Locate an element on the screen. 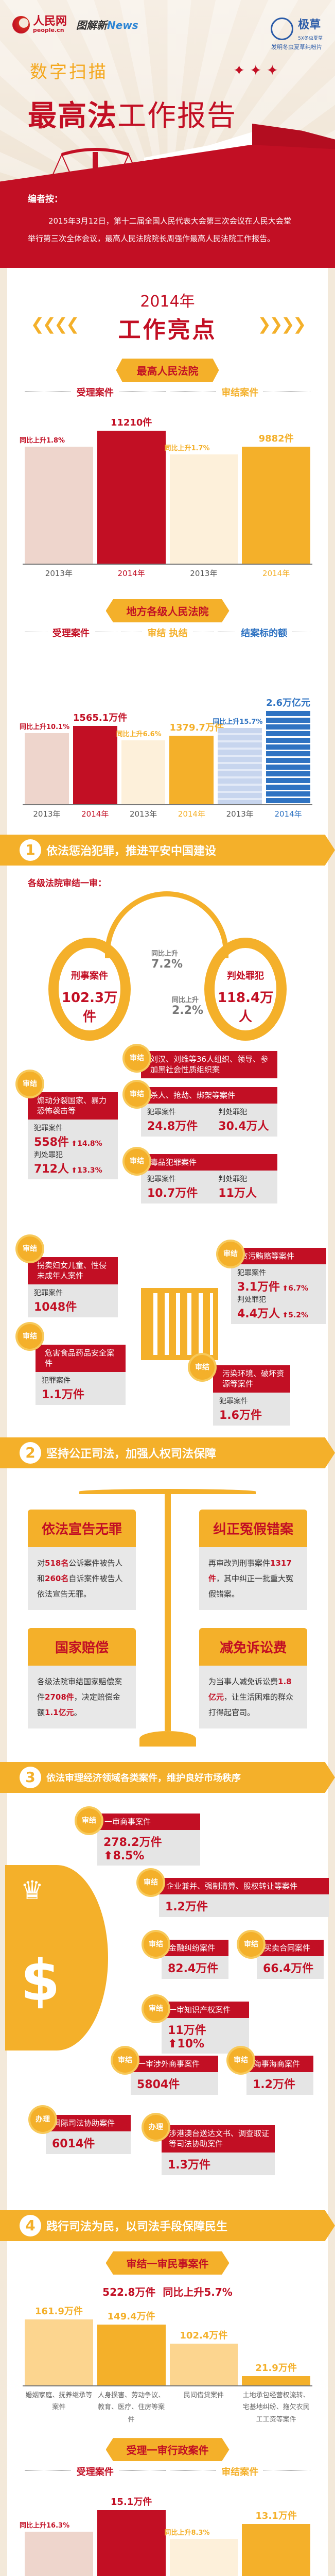 The width and height of the screenshot is (335, 2576). people-cn-logo: 人民网 people.cn is located at coordinates (39, 24).